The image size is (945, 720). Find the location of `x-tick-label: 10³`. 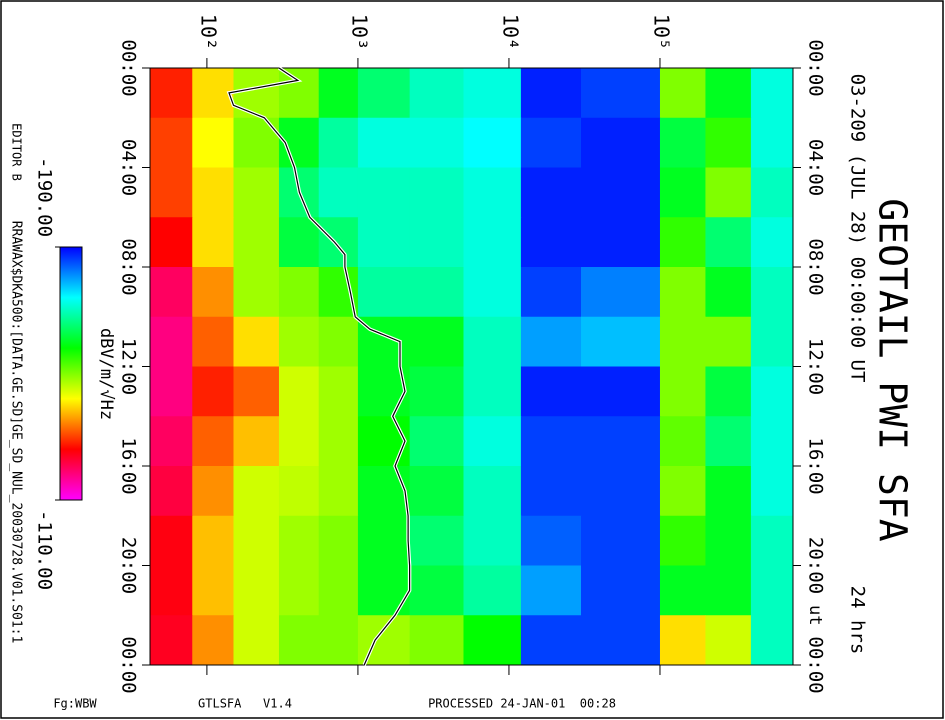

x-tick-label: 10³ is located at coordinates (359, 32).